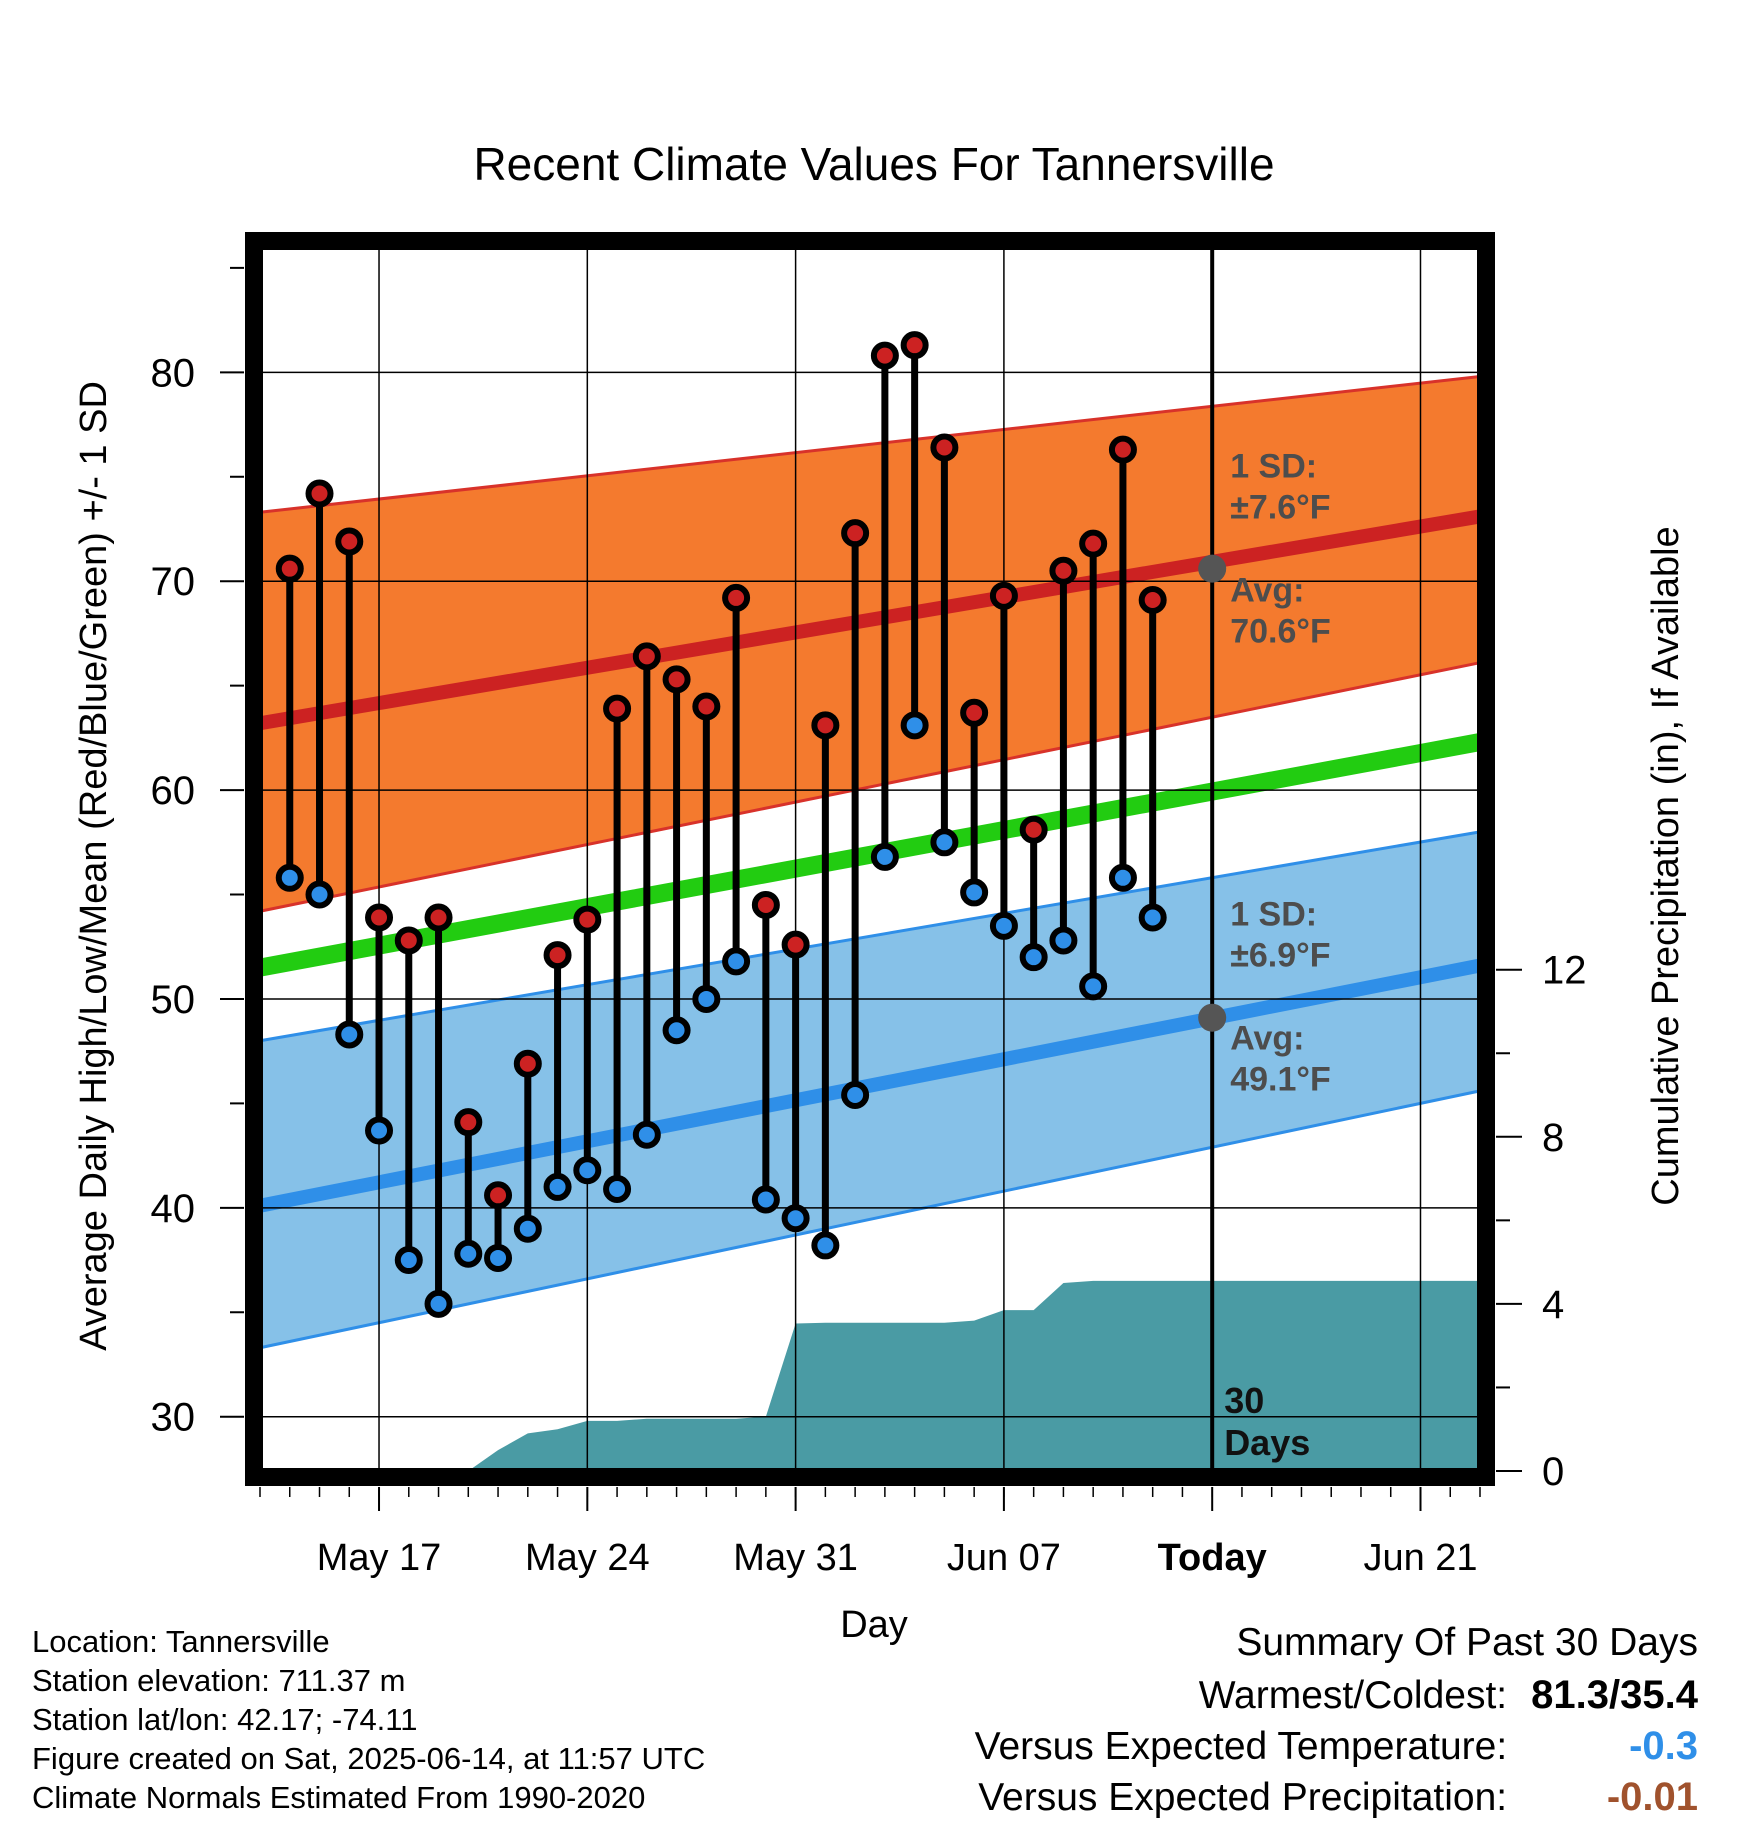 Image resolution: width=1748 pixels, height=1828 pixels. I want to click on summary-heading: Summary Of Past 30 Days, so click(1467, 1642).